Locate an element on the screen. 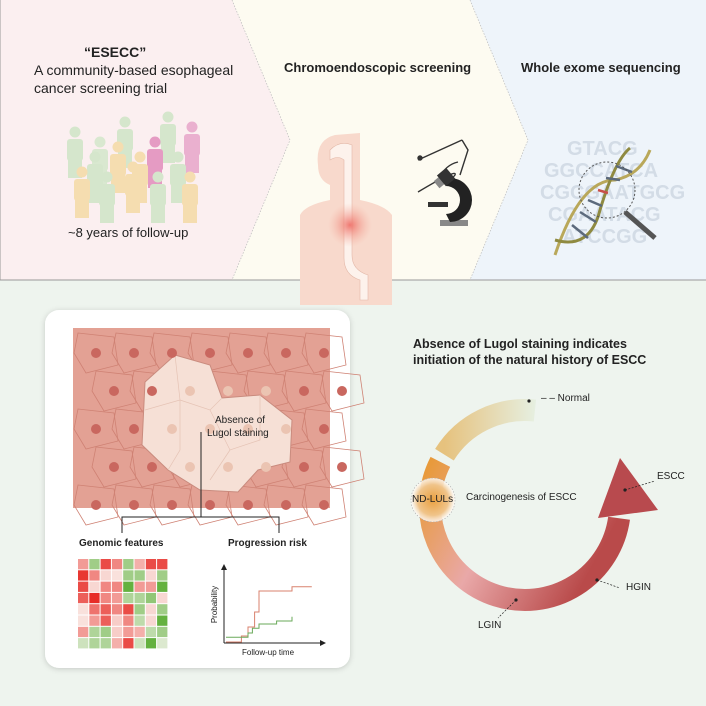 The image size is (706, 706). progression-risk-plot is located at coordinates (273, 605).